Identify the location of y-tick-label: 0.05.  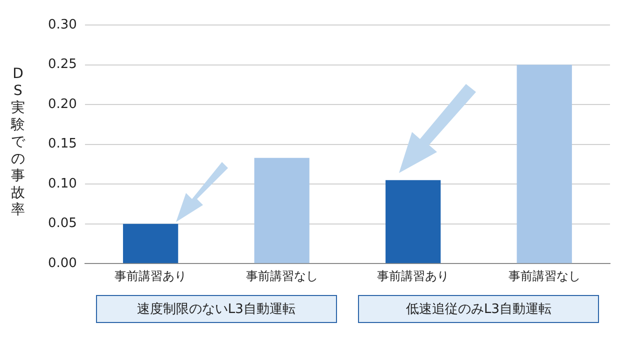
(62, 224).